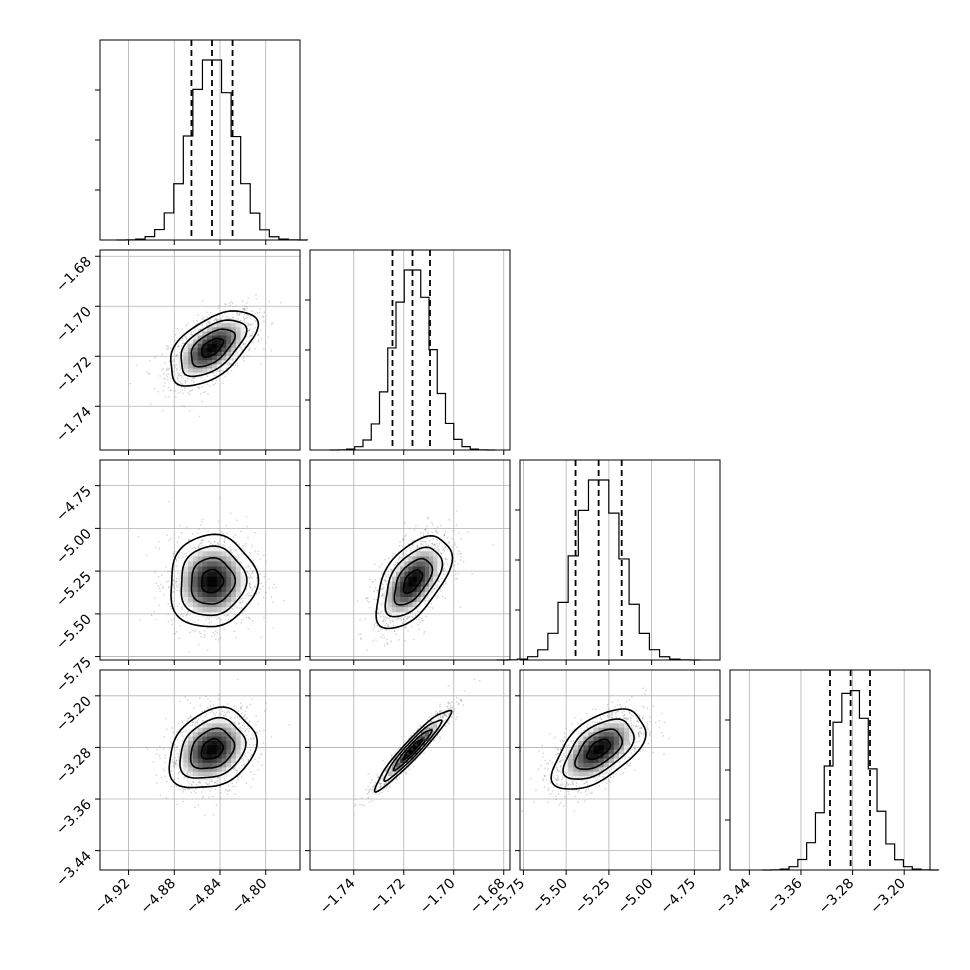 This screenshot has width=970, height=970. I want to click on y-tick-label: −1.68, so click(74, 275).